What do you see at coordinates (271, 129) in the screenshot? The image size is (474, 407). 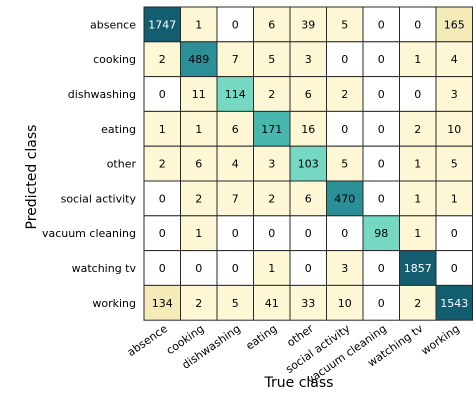 I see `heatmap-cell-value: 171` at bounding box center [271, 129].